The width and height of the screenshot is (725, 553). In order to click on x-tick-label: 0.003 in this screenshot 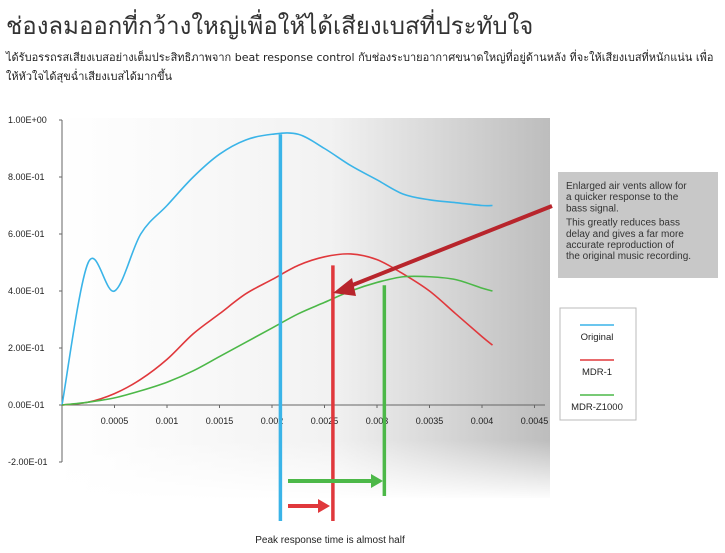, I will do `click(377, 421)`.